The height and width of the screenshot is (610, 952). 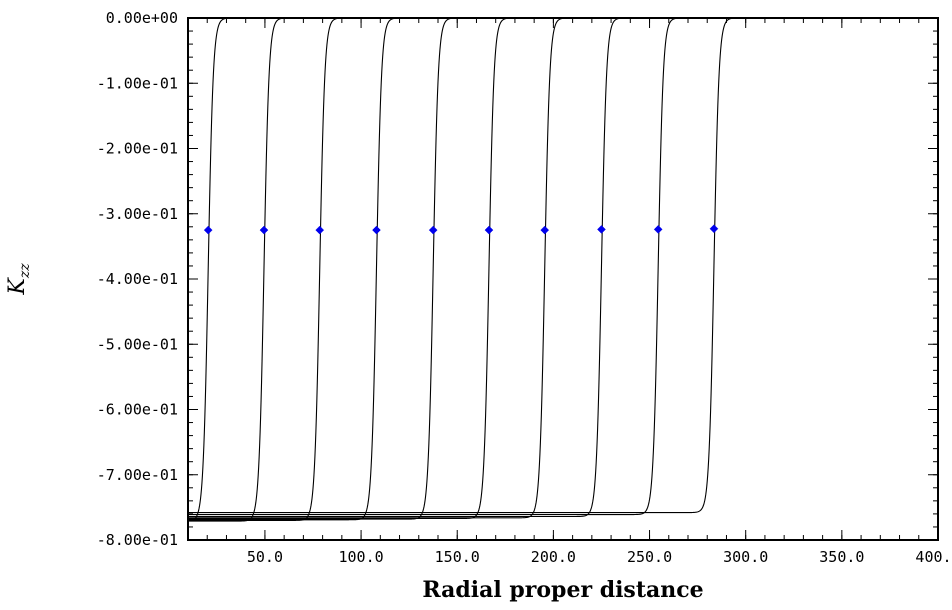 I want to click on x-tick-label: 50.0, so click(x=265, y=557).